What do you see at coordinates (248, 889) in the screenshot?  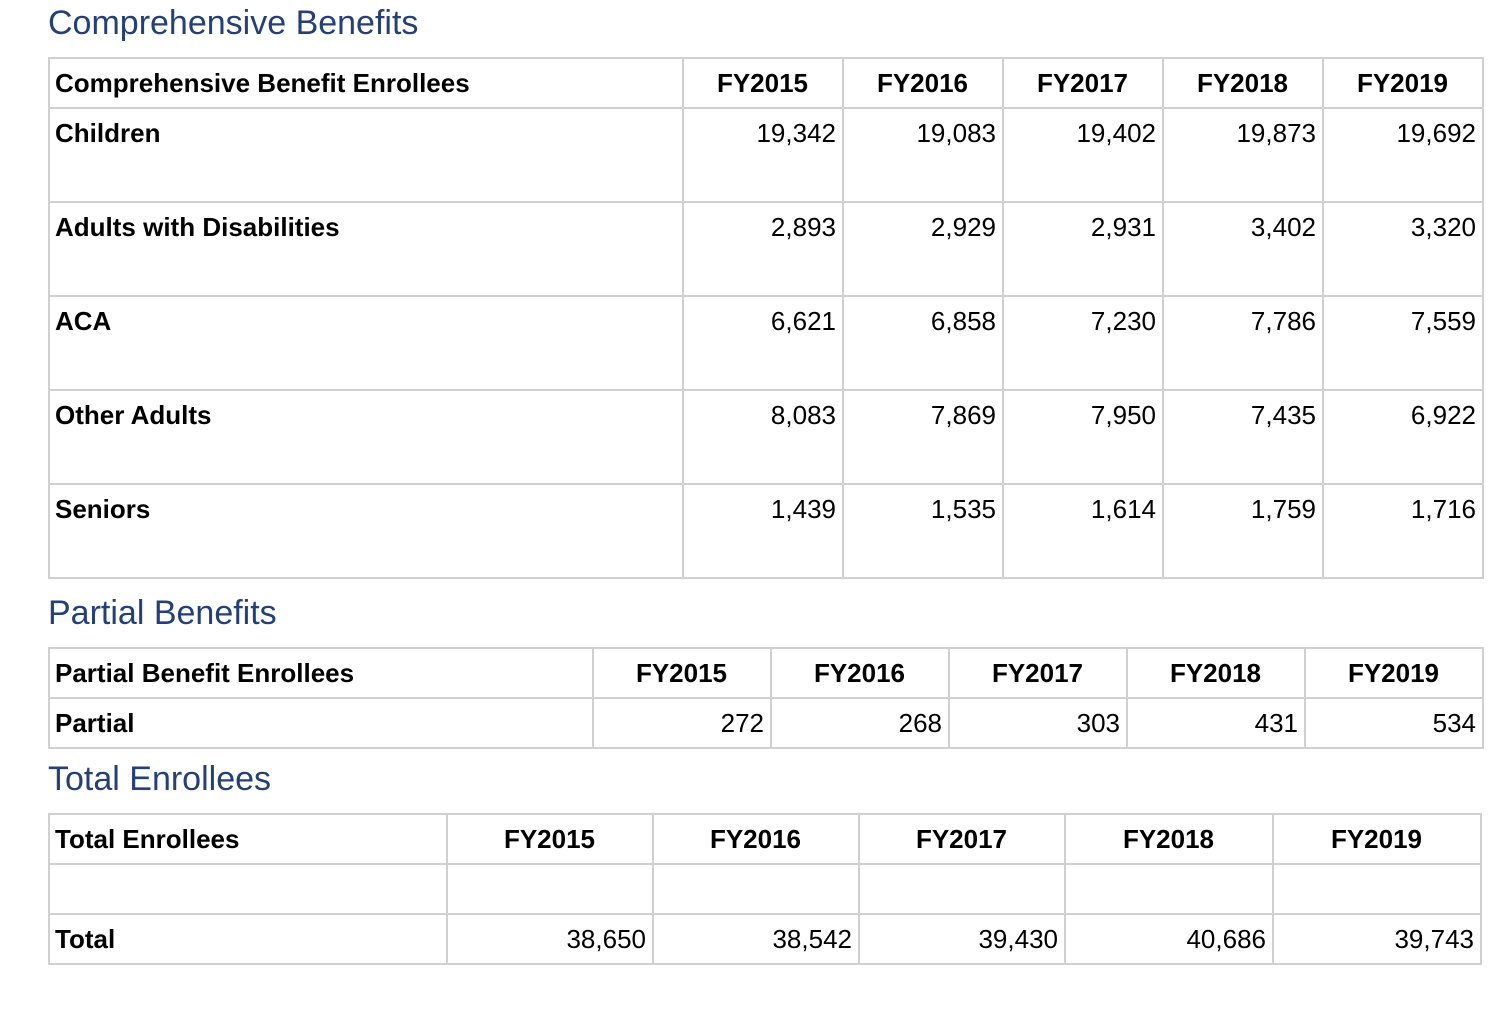 I see `row-label` at bounding box center [248, 889].